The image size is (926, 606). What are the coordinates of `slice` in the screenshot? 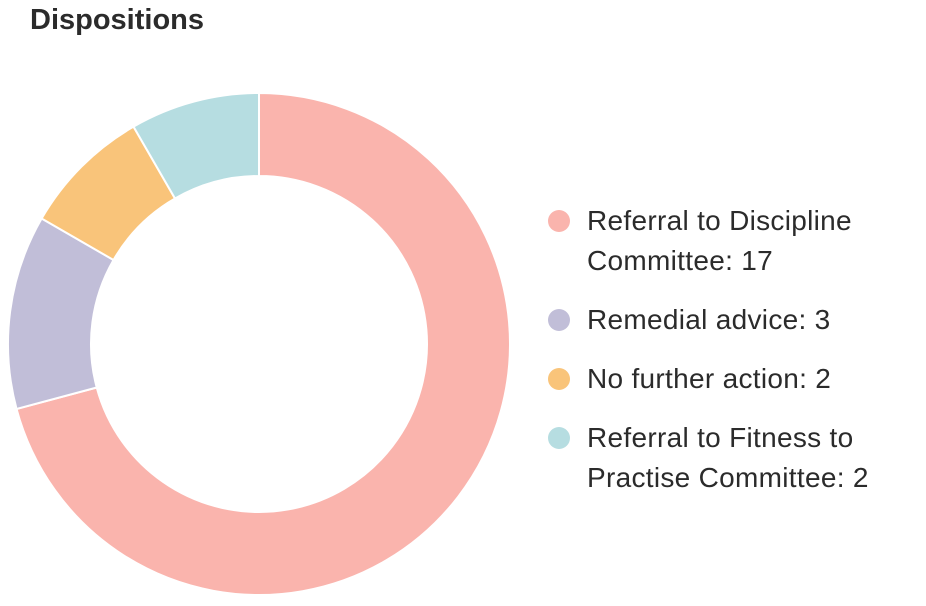 It's located at (196, 145).